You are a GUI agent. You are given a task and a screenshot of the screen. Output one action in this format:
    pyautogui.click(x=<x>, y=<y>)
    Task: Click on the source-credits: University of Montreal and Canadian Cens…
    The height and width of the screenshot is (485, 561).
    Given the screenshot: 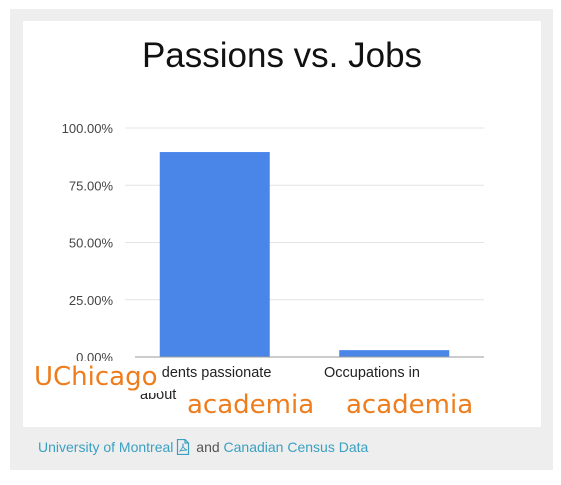 What is the action you would take?
    pyautogui.click(x=203, y=448)
    